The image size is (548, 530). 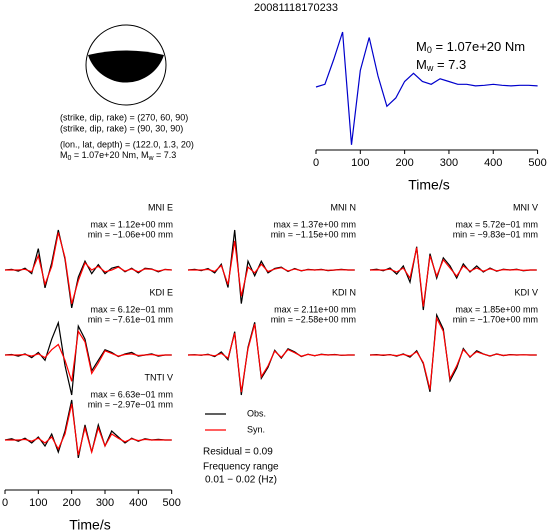 What do you see at coordinates (238, 452) in the screenshot?
I see `residual: Residual = 0.09` at bounding box center [238, 452].